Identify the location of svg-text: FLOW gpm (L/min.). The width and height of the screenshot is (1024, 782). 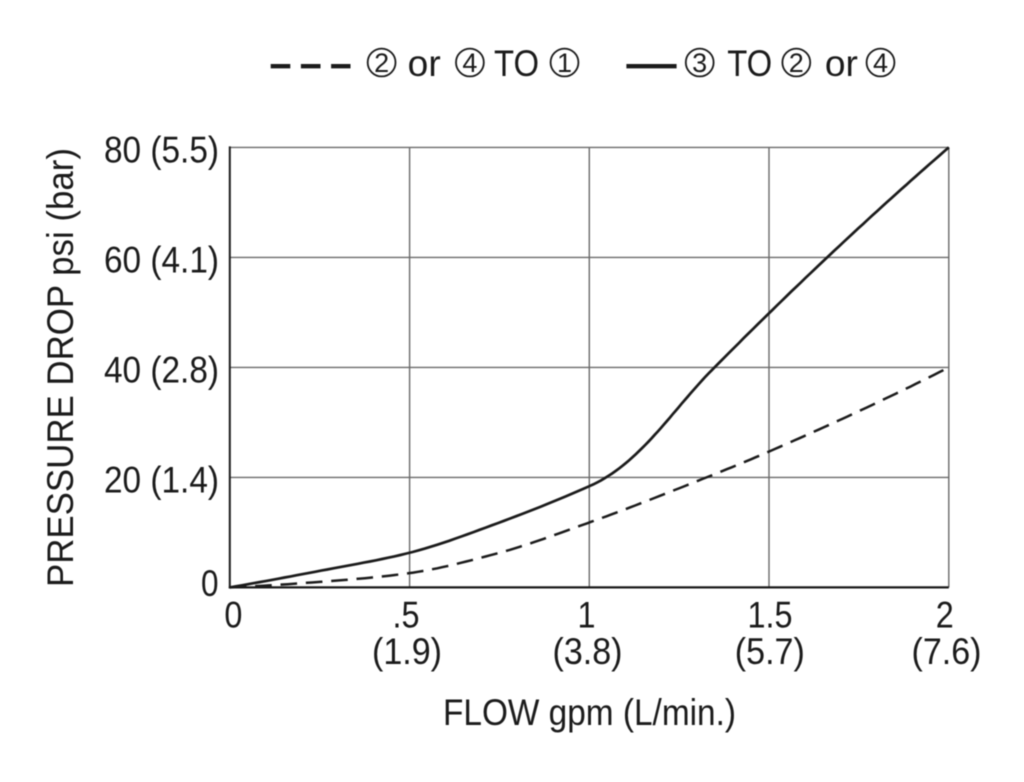
(589, 712).